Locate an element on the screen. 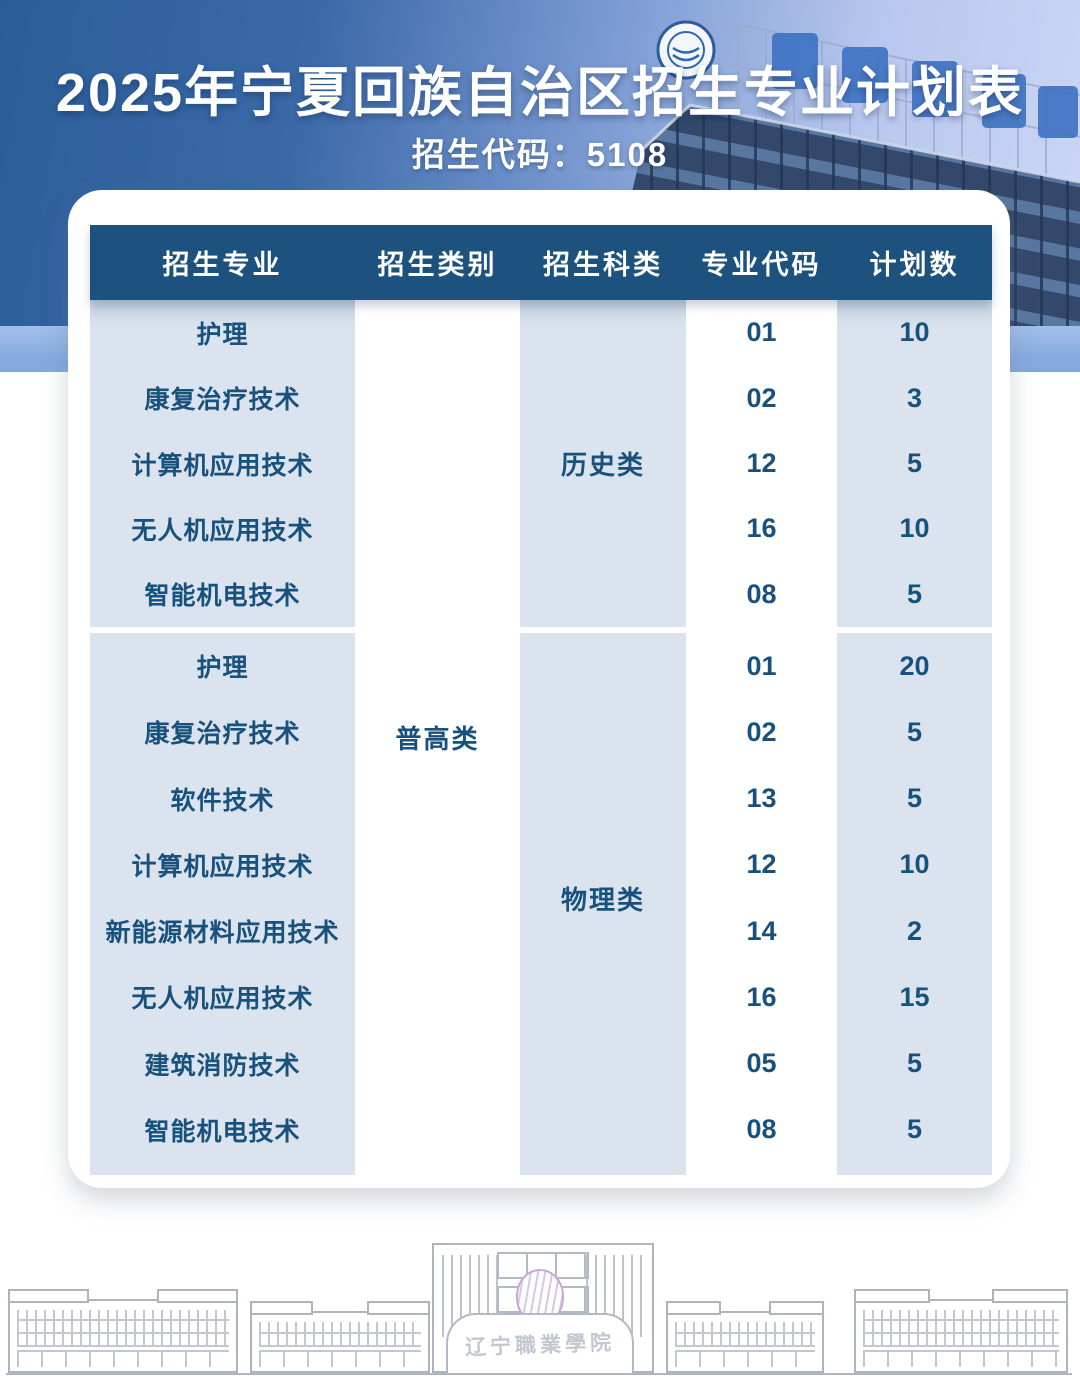  major-cell: 计算机应用技术 is located at coordinates (222, 465).